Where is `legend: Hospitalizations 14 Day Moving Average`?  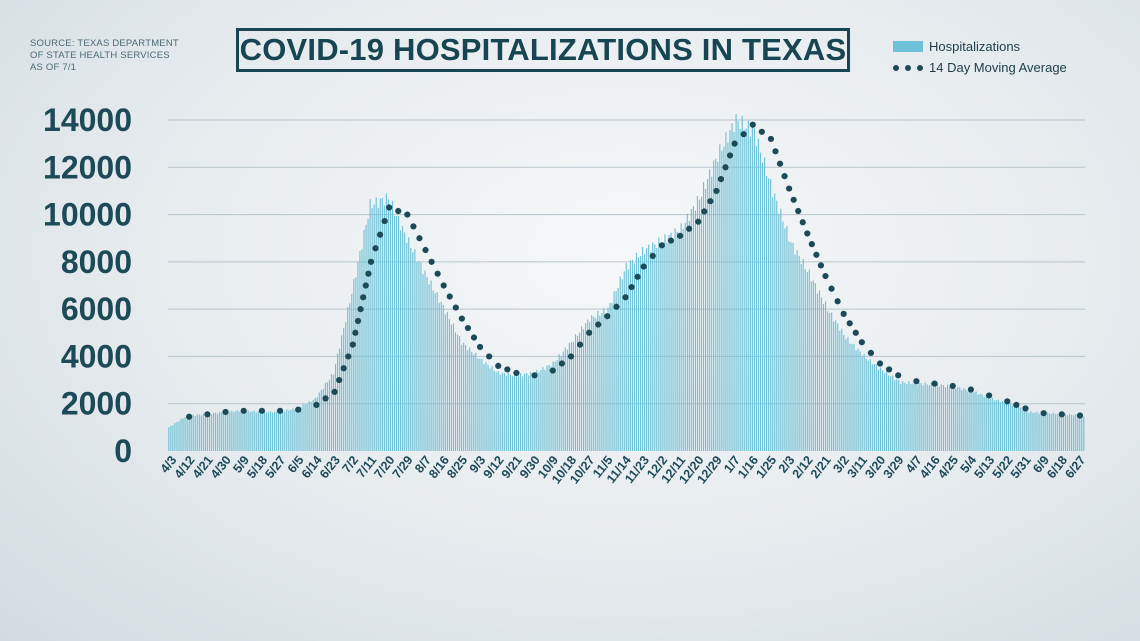 legend: Hospitalizations 14 Day Moving Average is located at coordinates (980, 57).